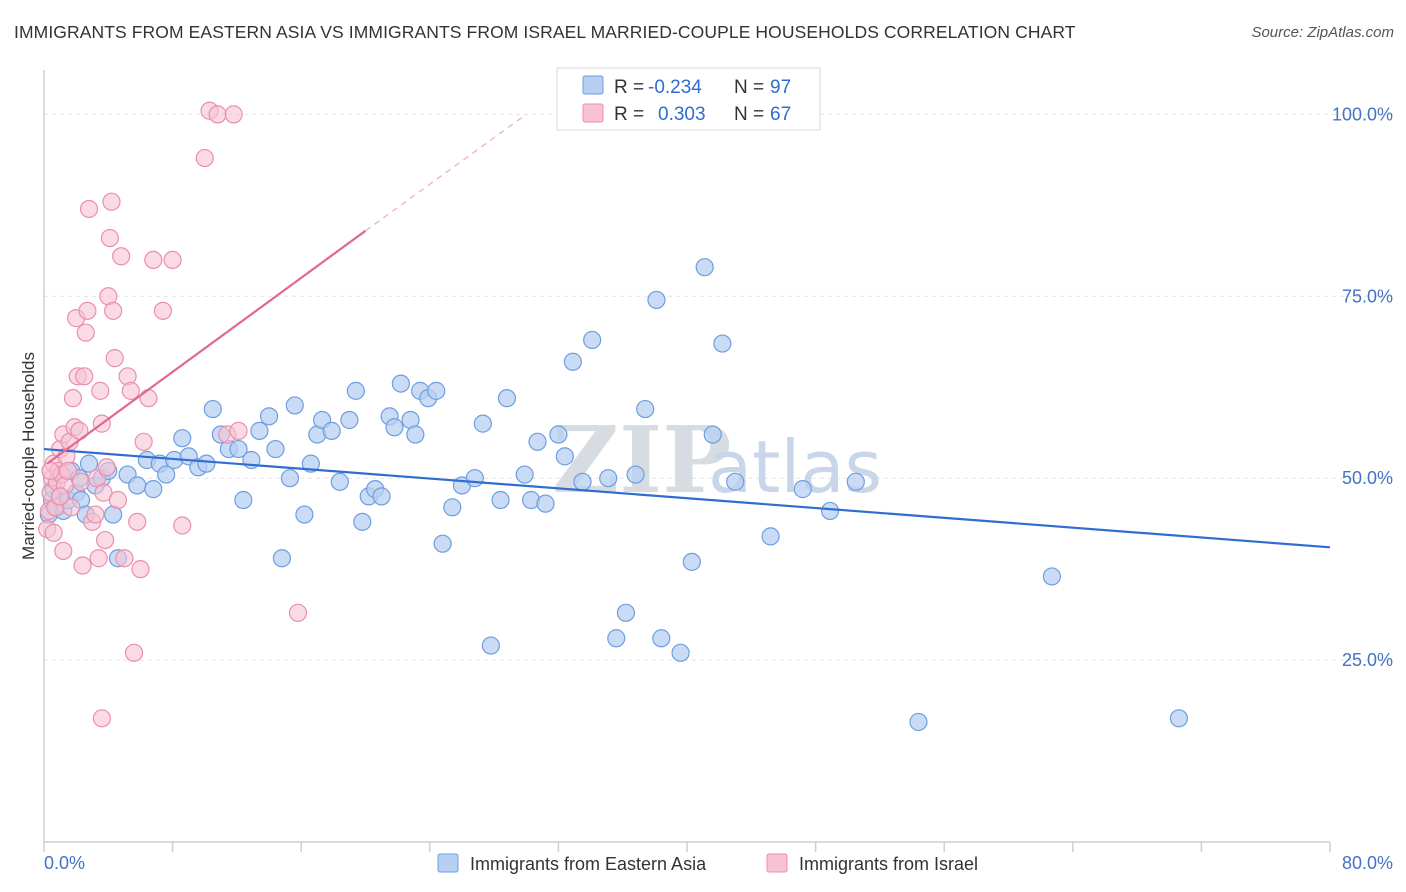 This screenshot has height=892, width=1406. I want to click on watermark: ZIP atlas, so click(717, 460).